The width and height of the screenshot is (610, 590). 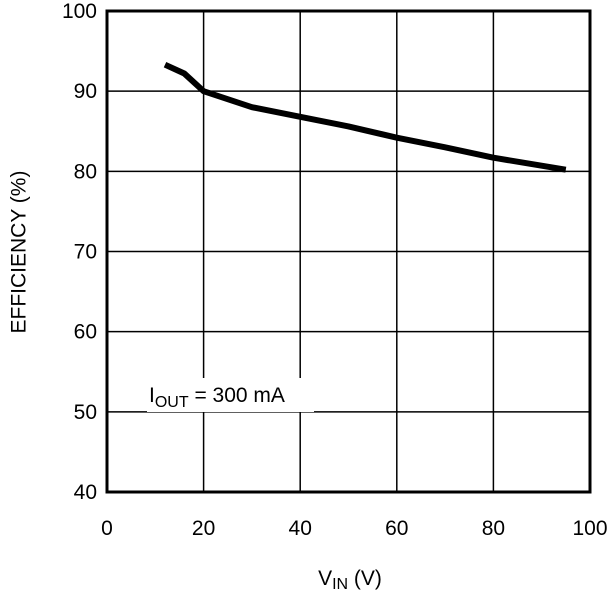 I want to click on x-tick-label: 80, so click(x=493, y=528).